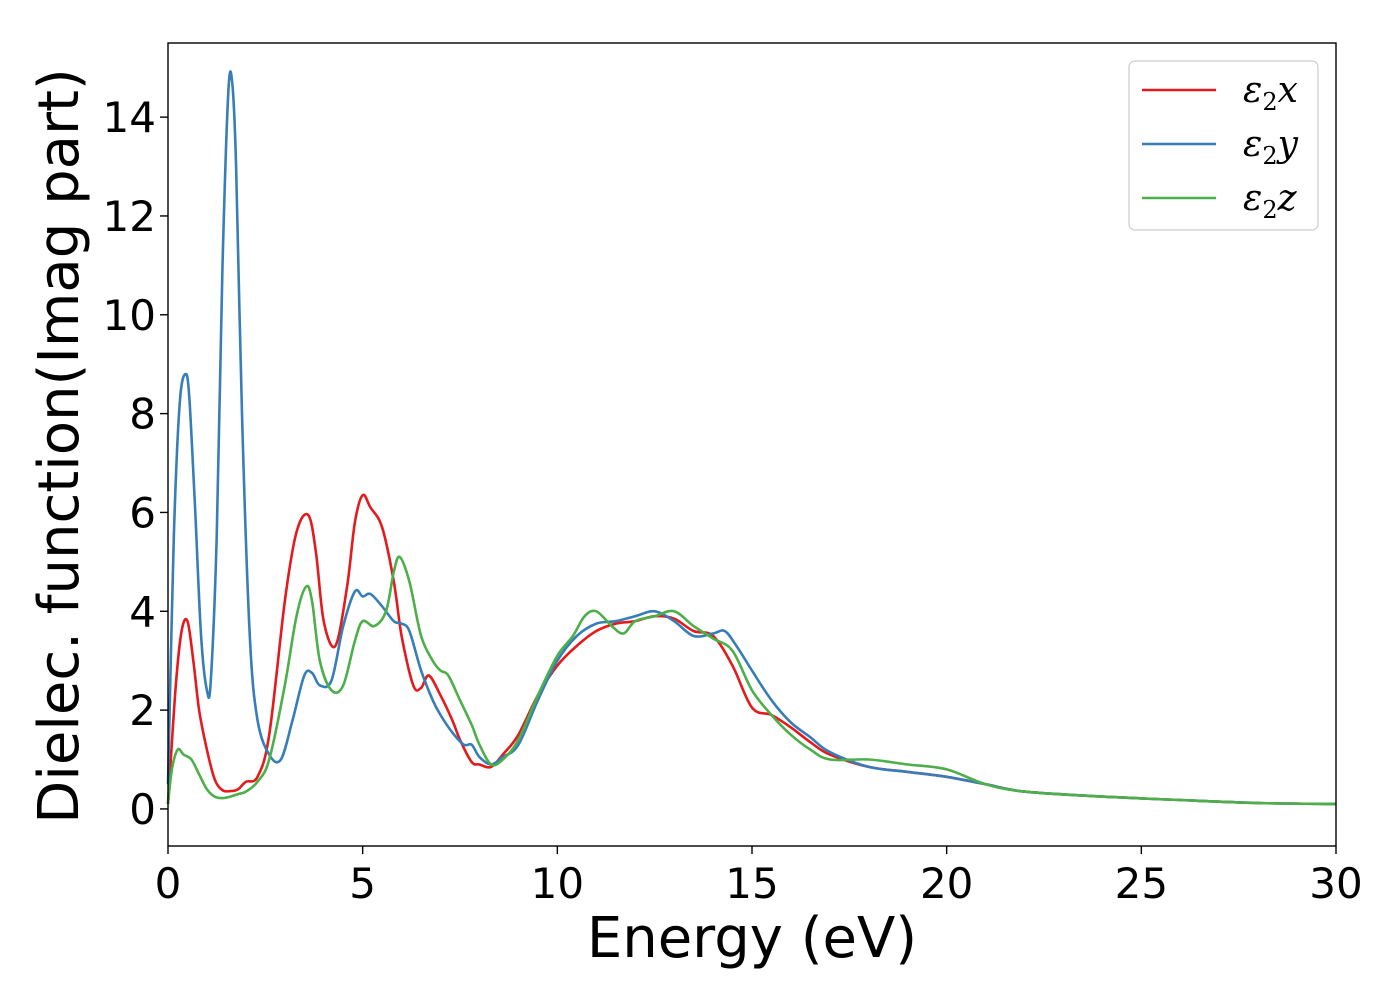 The image size is (1400, 1000). What do you see at coordinates (362, 883) in the screenshot?
I see `x-tick-label: 5` at bounding box center [362, 883].